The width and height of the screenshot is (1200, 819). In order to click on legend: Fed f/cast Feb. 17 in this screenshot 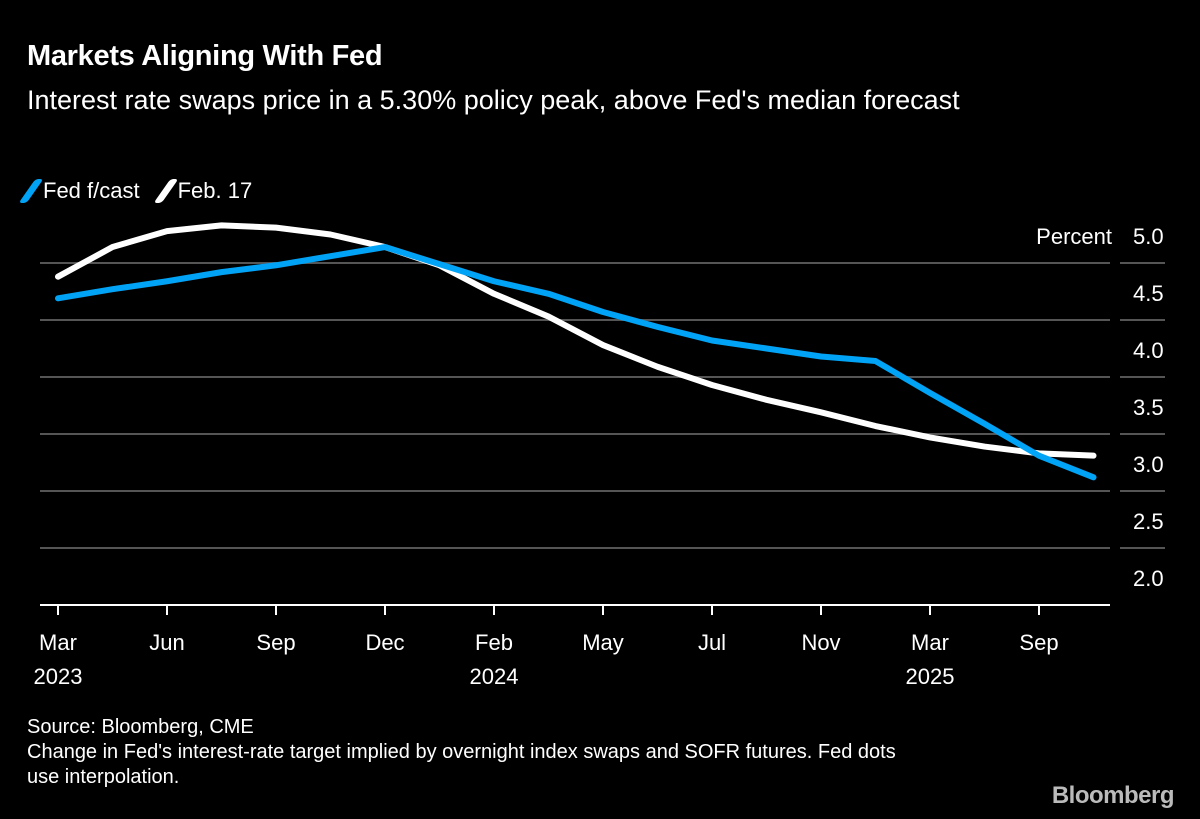, I will do `click(135, 191)`.